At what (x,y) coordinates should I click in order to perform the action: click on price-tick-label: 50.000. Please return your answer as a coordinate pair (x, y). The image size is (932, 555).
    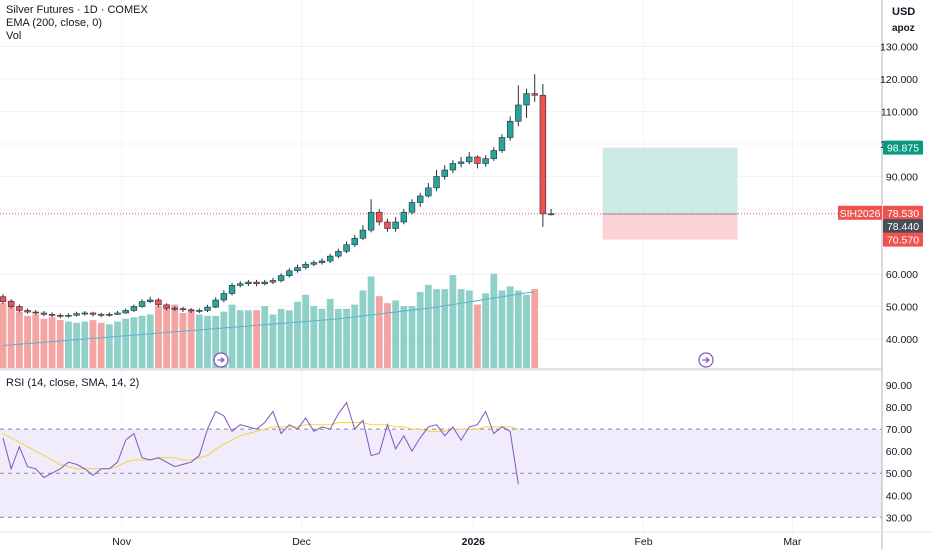
    Looking at the image, I should click on (902, 308).